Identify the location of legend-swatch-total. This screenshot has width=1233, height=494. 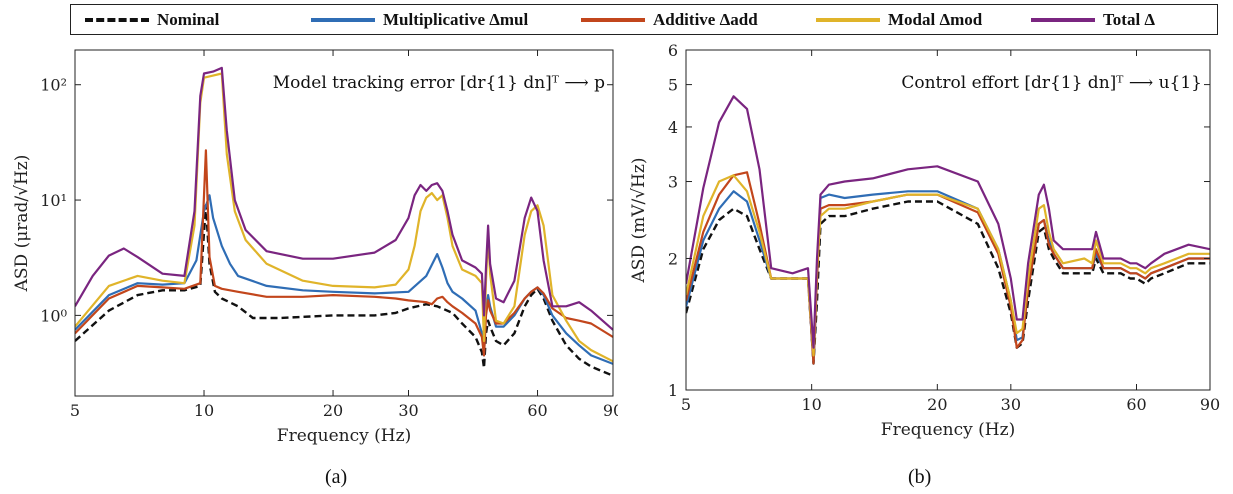
(1063, 19).